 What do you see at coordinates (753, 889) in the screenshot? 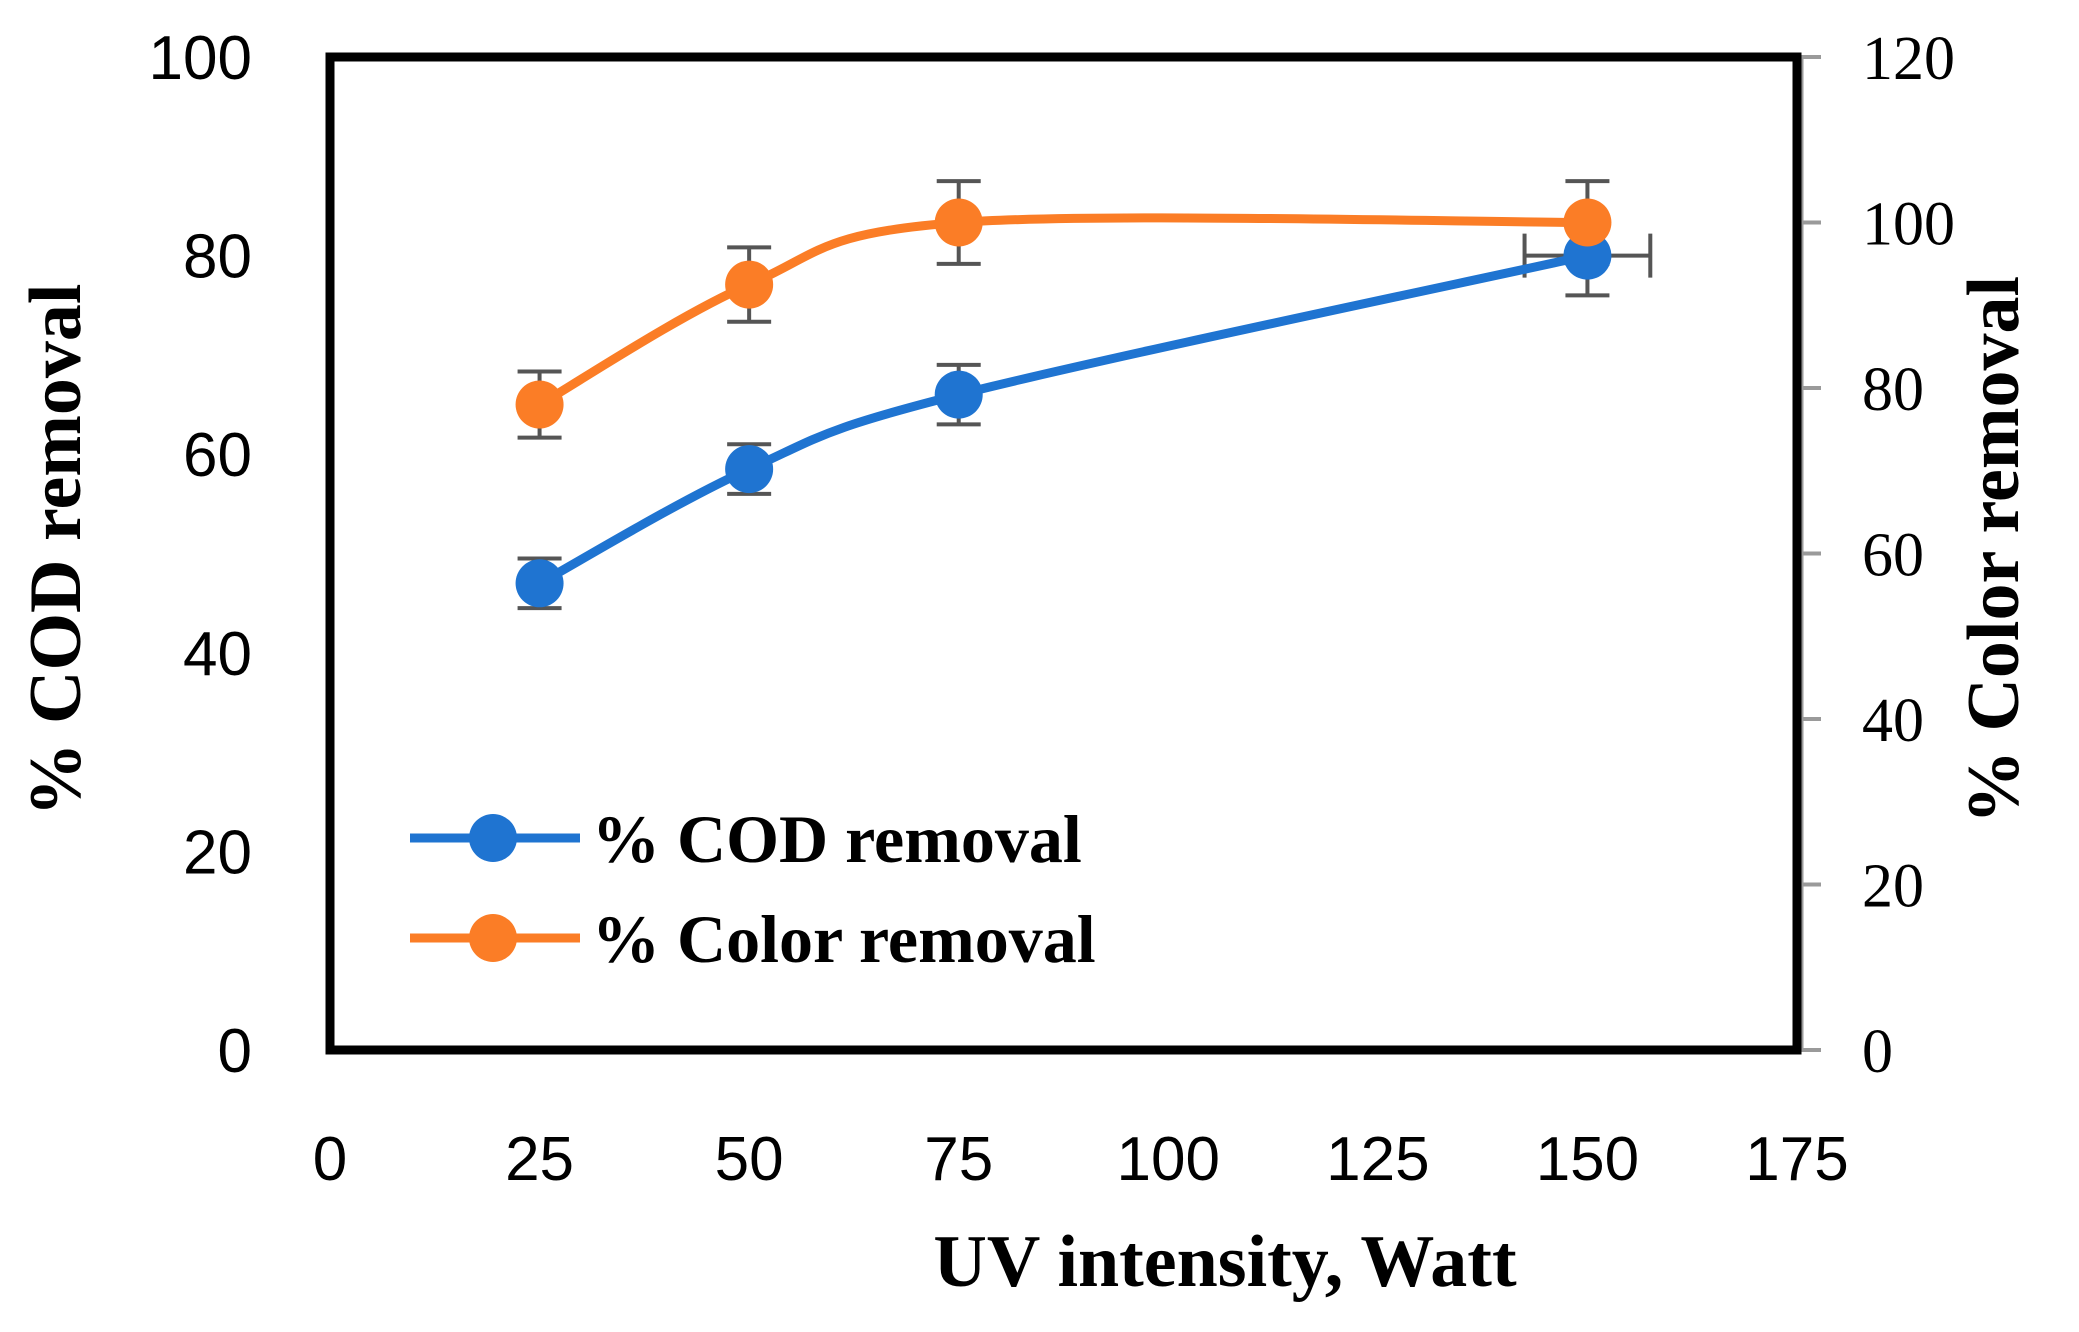
I see `legend: % COD removal % Color removal` at bounding box center [753, 889].